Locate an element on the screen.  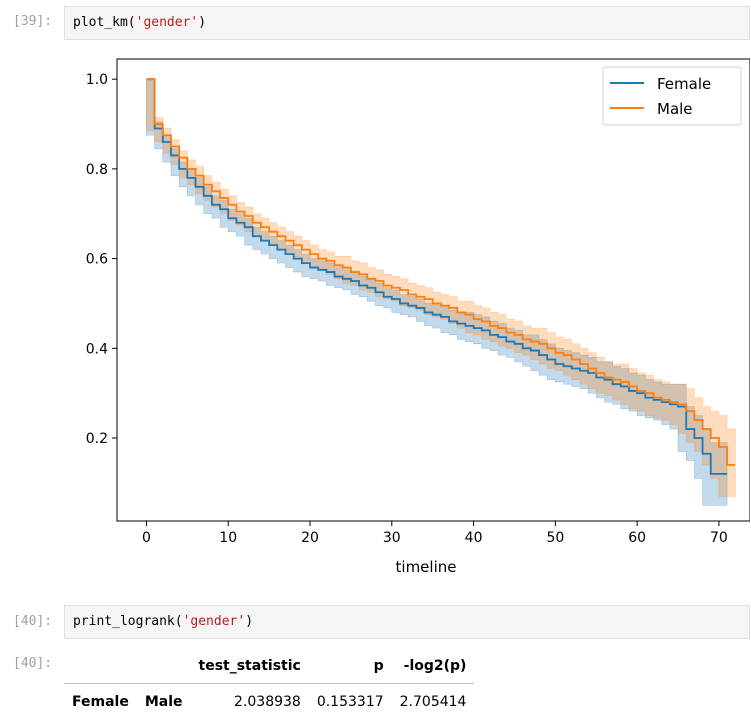
x-tick-label: 70 is located at coordinates (719, 538).